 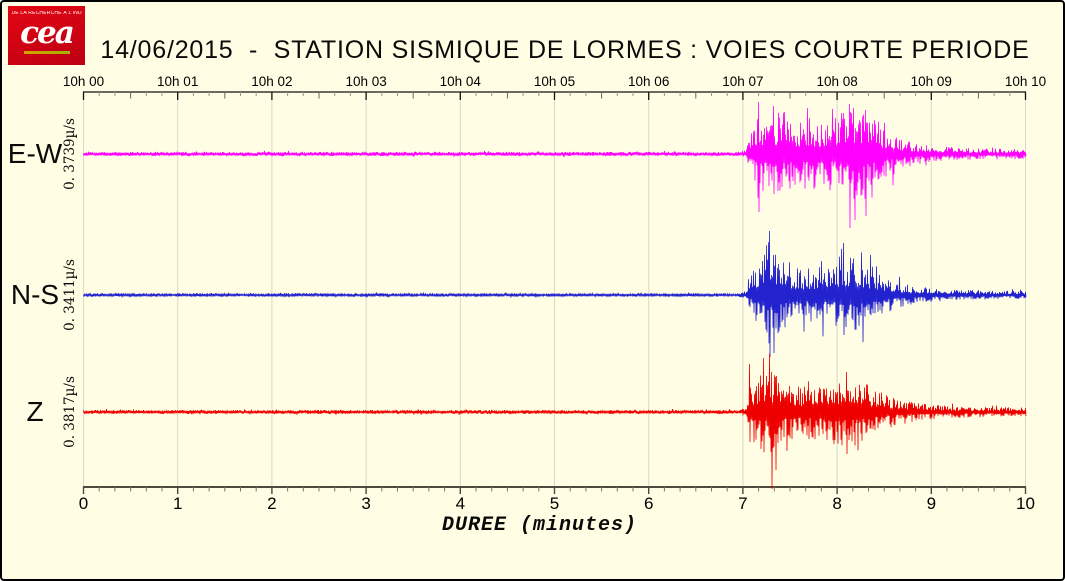 I want to click on duration-tick-label: 4, so click(x=460, y=503).